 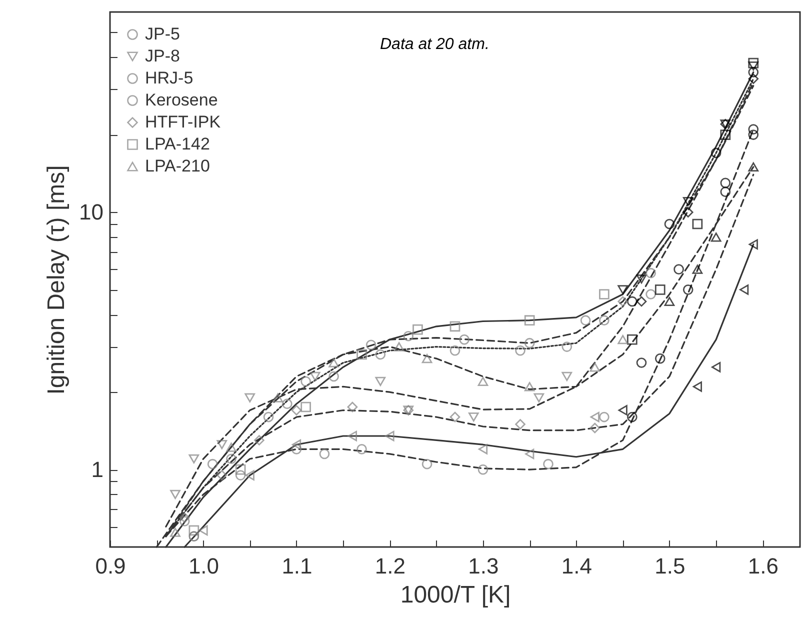 What do you see at coordinates (483, 566) in the screenshot?
I see `x-tick-label: 1.3` at bounding box center [483, 566].